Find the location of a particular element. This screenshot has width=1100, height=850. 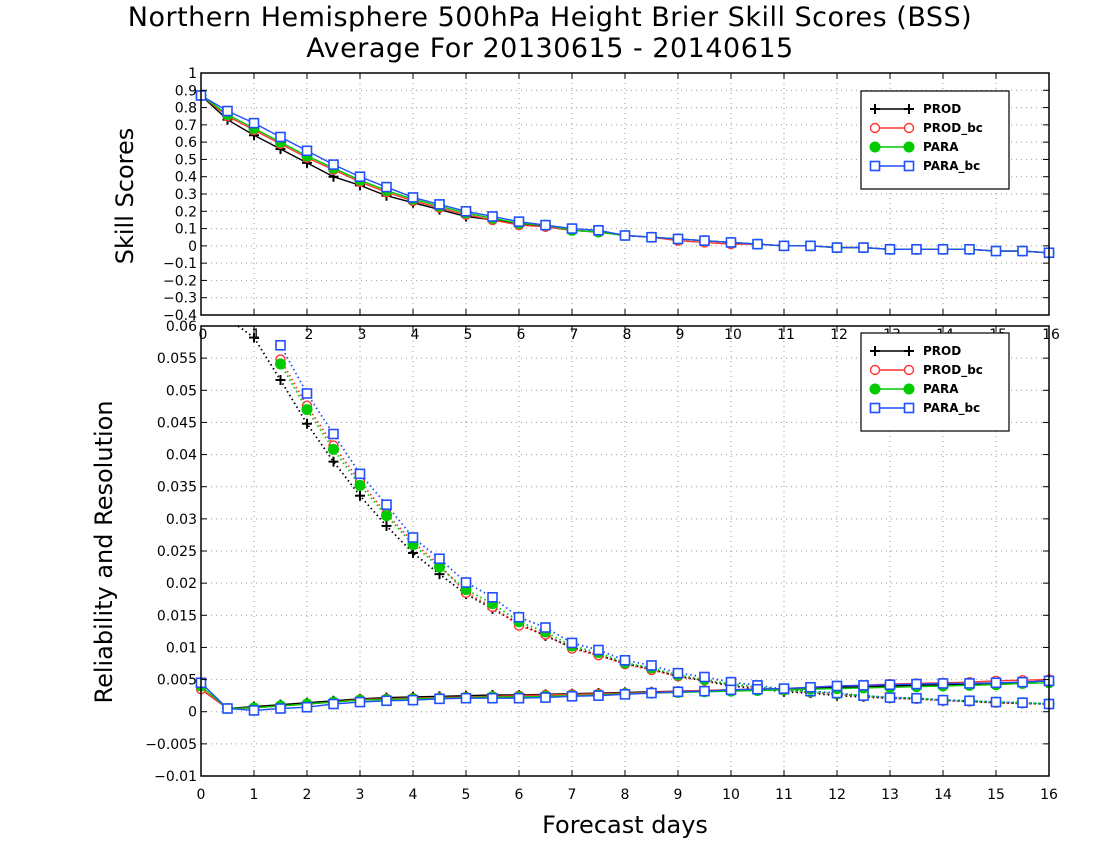

bottom-legend-marker-right-PARA is located at coordinates (909, 389).